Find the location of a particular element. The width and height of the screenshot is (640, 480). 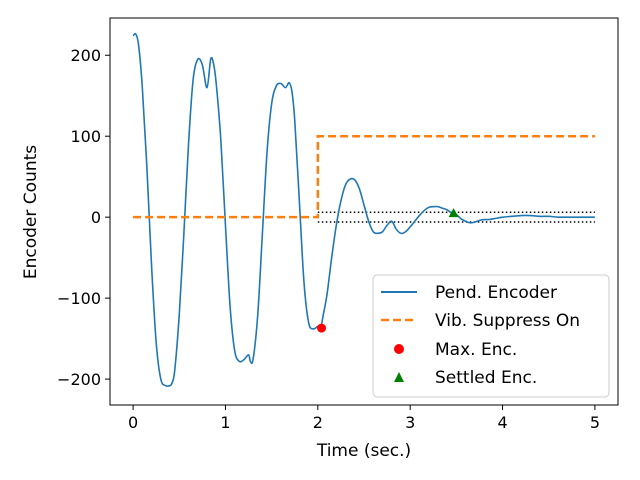

y-tick-label: −100 is located at coordinates (79, 298).